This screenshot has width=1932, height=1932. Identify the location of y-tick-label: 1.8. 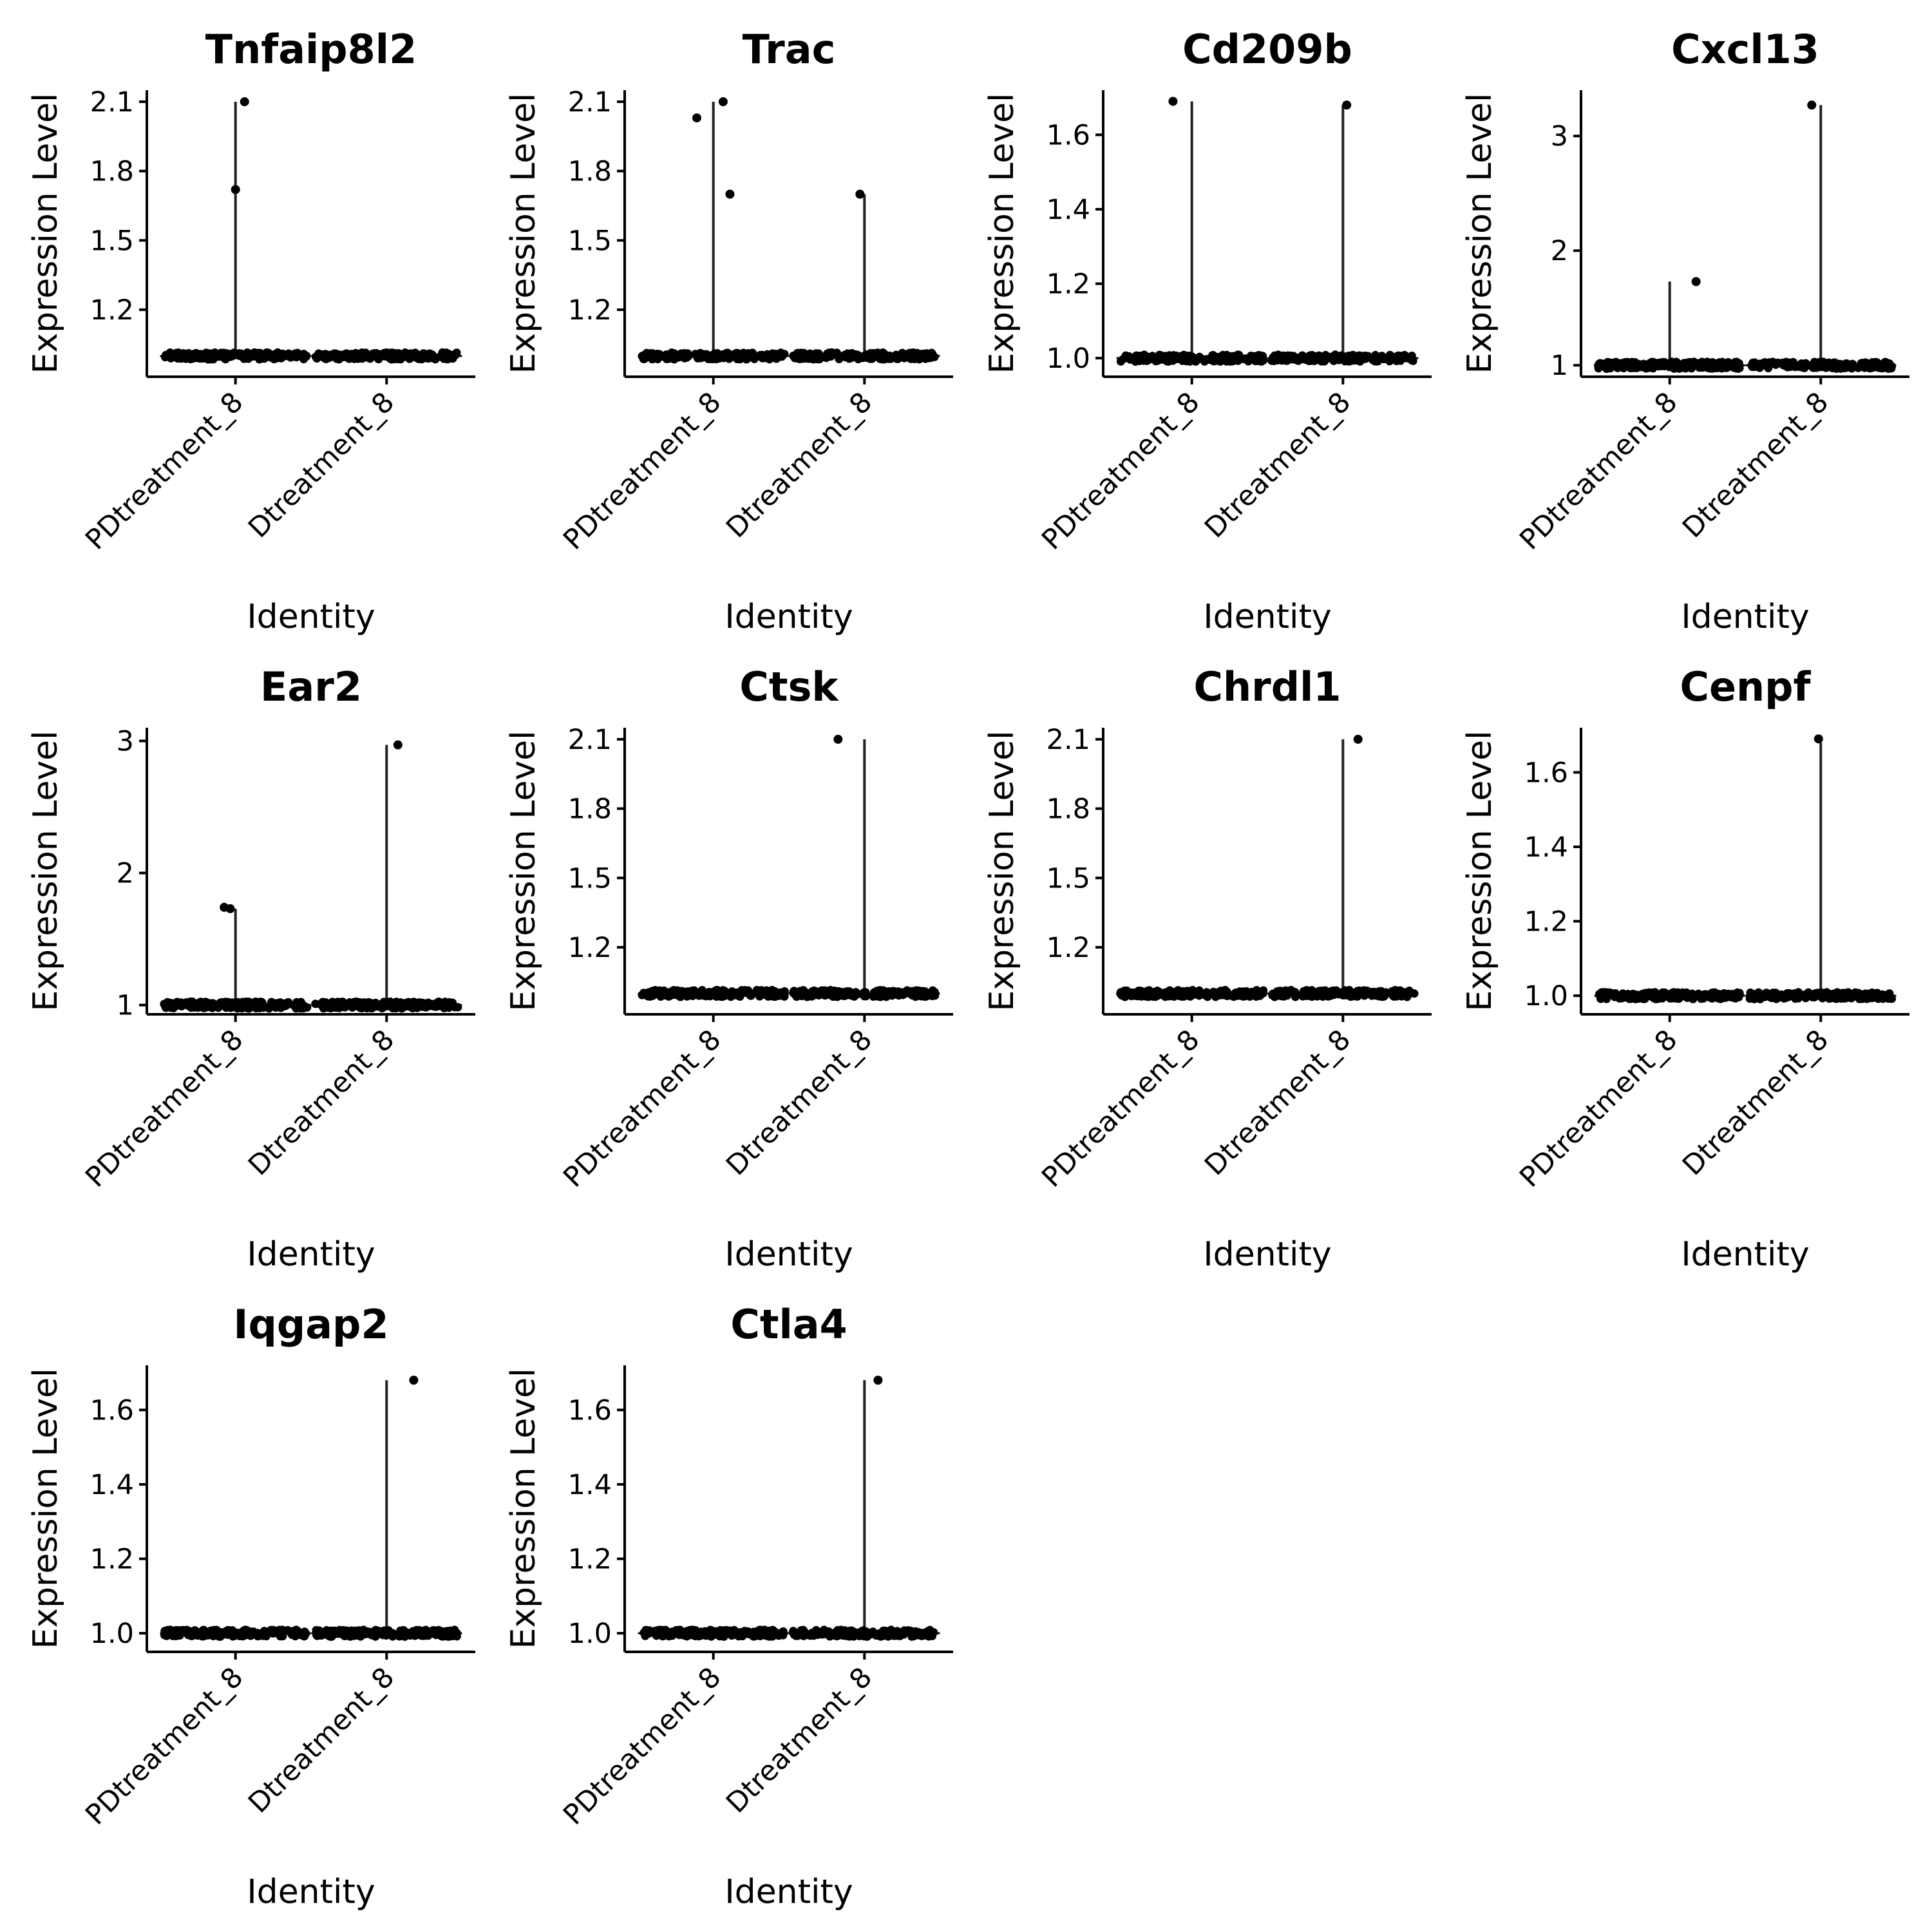
(590, 810).